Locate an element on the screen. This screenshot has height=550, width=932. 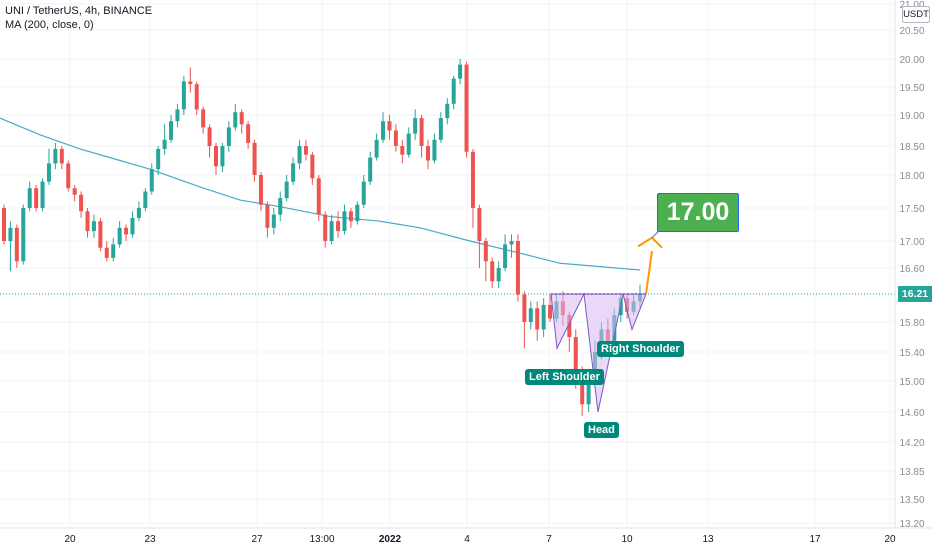
symbol-title: UNI / TetherUS, 4h, BINANCE is located at coordinates (79, 11).